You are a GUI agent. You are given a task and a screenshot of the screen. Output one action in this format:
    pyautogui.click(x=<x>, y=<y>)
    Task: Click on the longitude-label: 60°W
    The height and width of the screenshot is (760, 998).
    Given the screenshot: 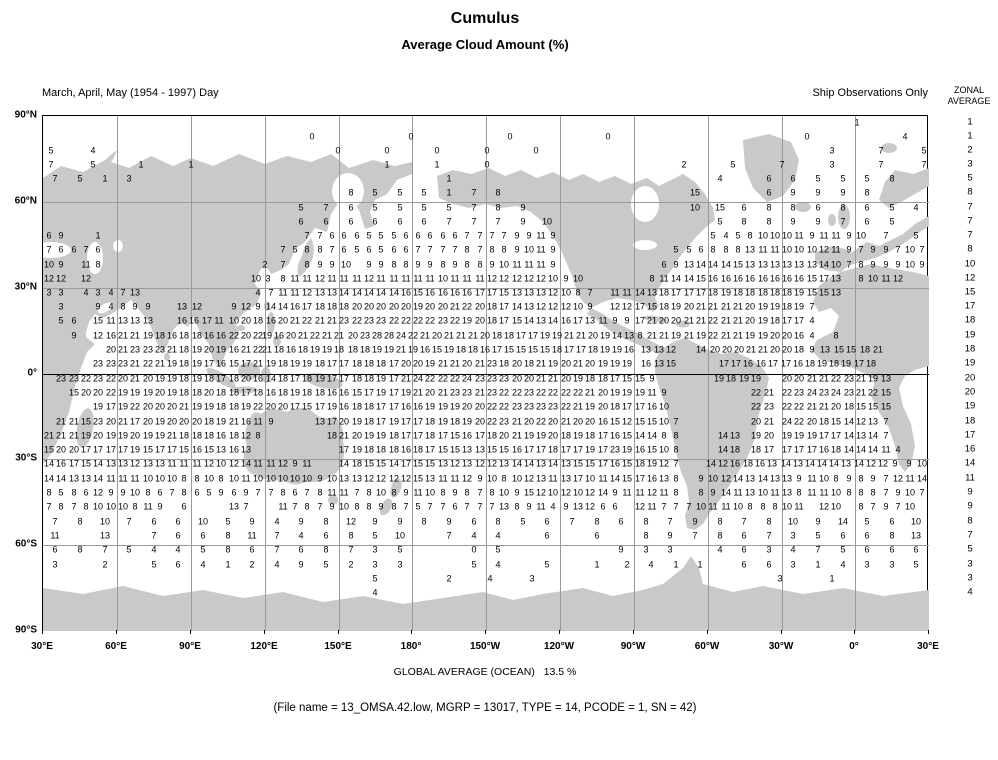 What is the action you would take?
    pyautogui.click(x=707, y=646)
    